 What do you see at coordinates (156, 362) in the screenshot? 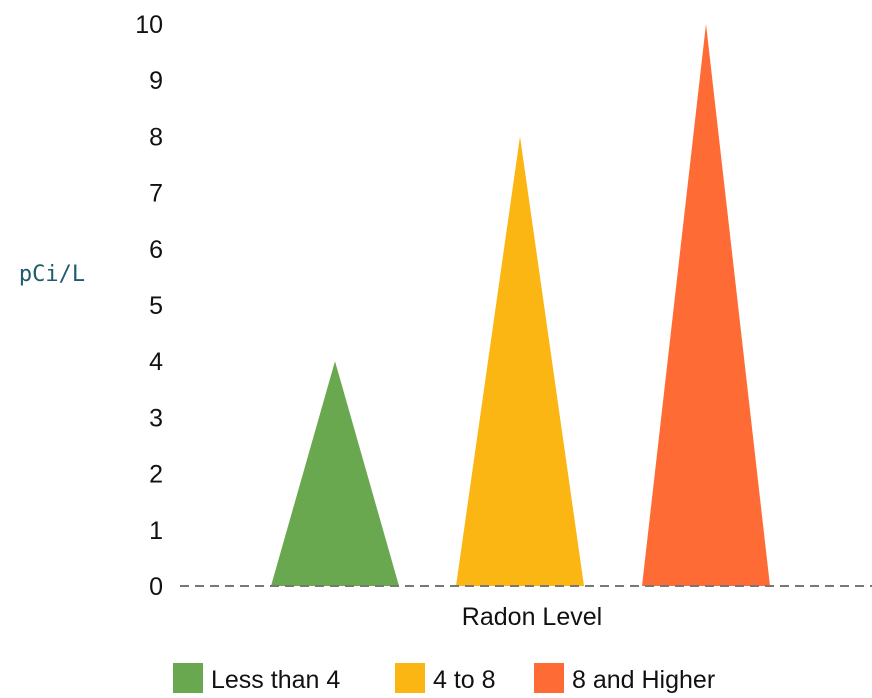
I see `y-tick-label: 4` at bounding box center [156, 362].